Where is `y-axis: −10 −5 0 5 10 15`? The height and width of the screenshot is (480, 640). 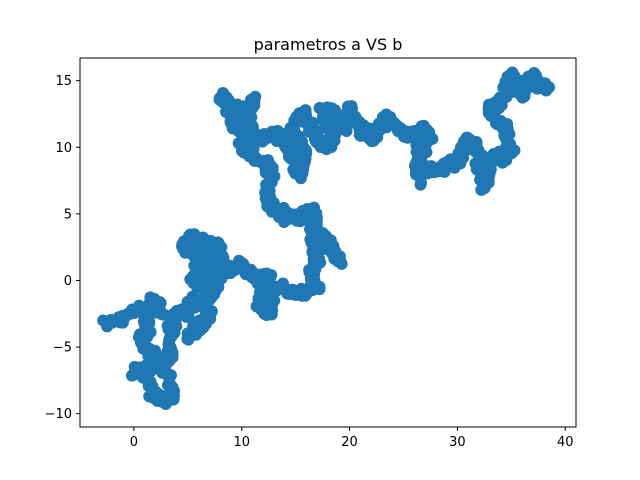 y-axis: −10 −5 0 5 10 15 is located at coordinates (62, 248).